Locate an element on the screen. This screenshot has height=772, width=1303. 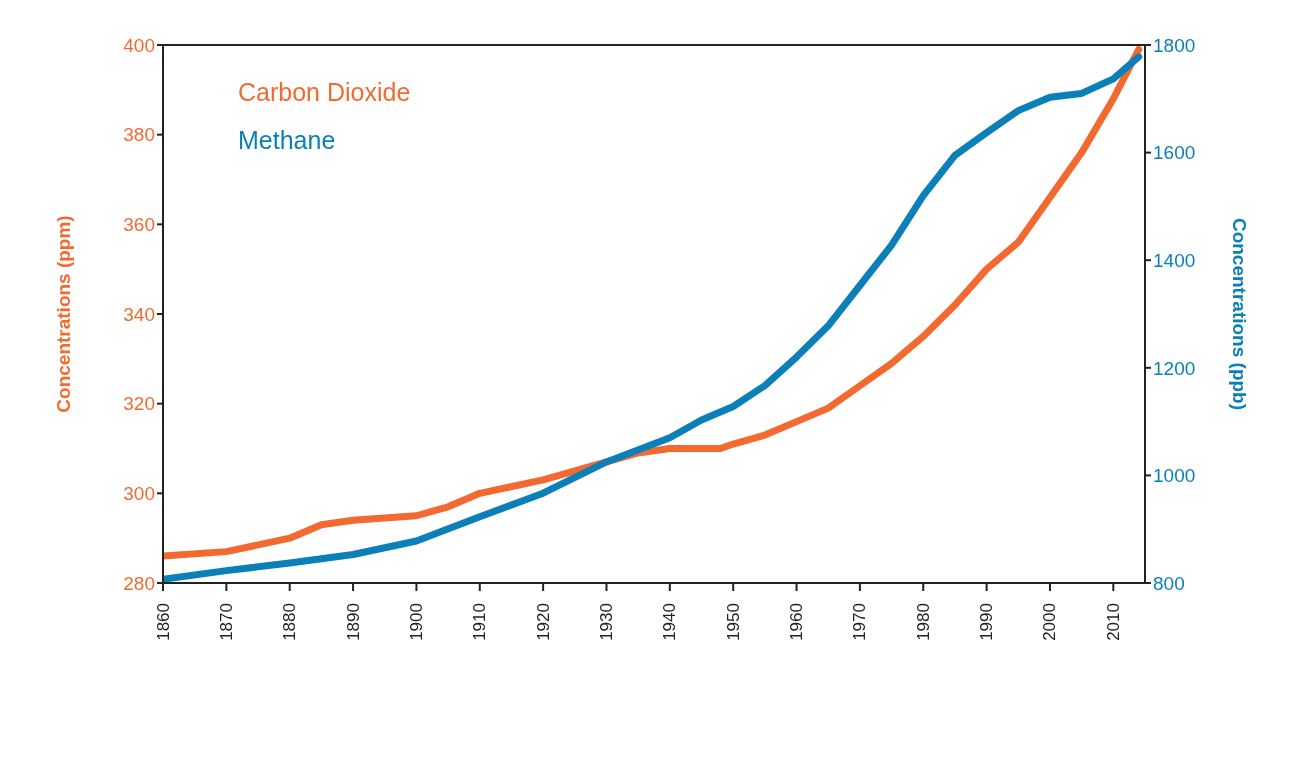
x-tick-label: 1930 is located at coordinates (606, 622).